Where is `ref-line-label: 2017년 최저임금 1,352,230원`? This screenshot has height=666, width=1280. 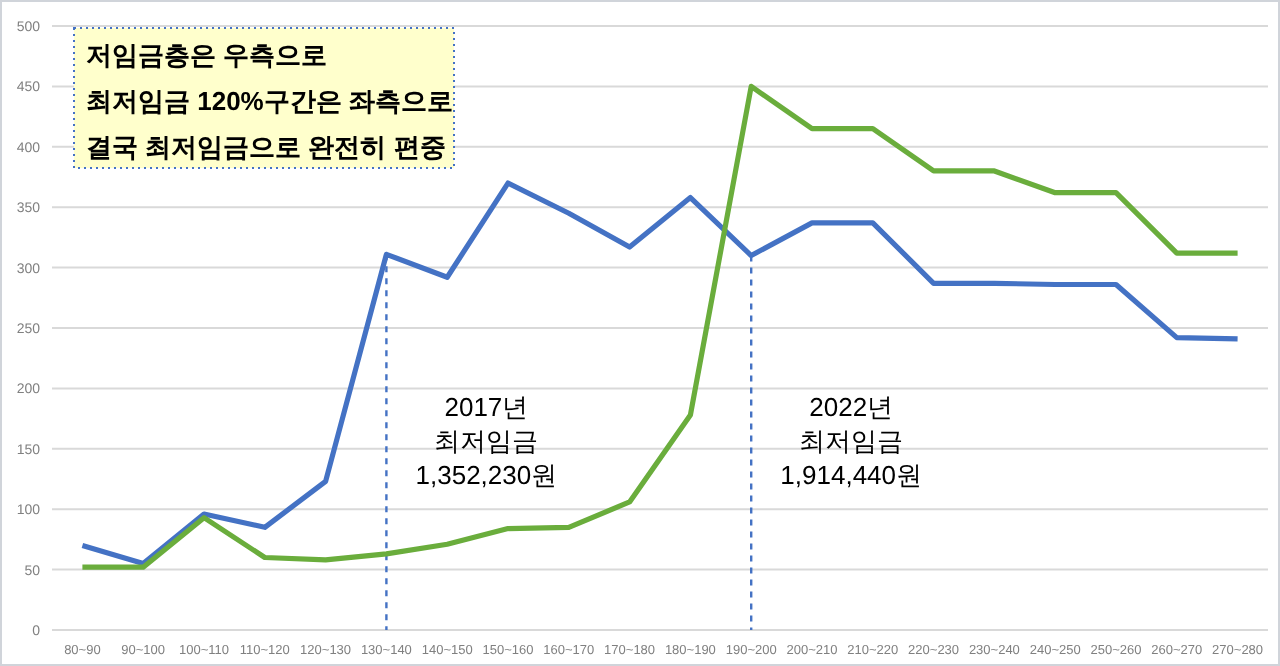 ref-line-label: 2017년 최저임금 1,352,230원 is located at coordinates (486, 441).